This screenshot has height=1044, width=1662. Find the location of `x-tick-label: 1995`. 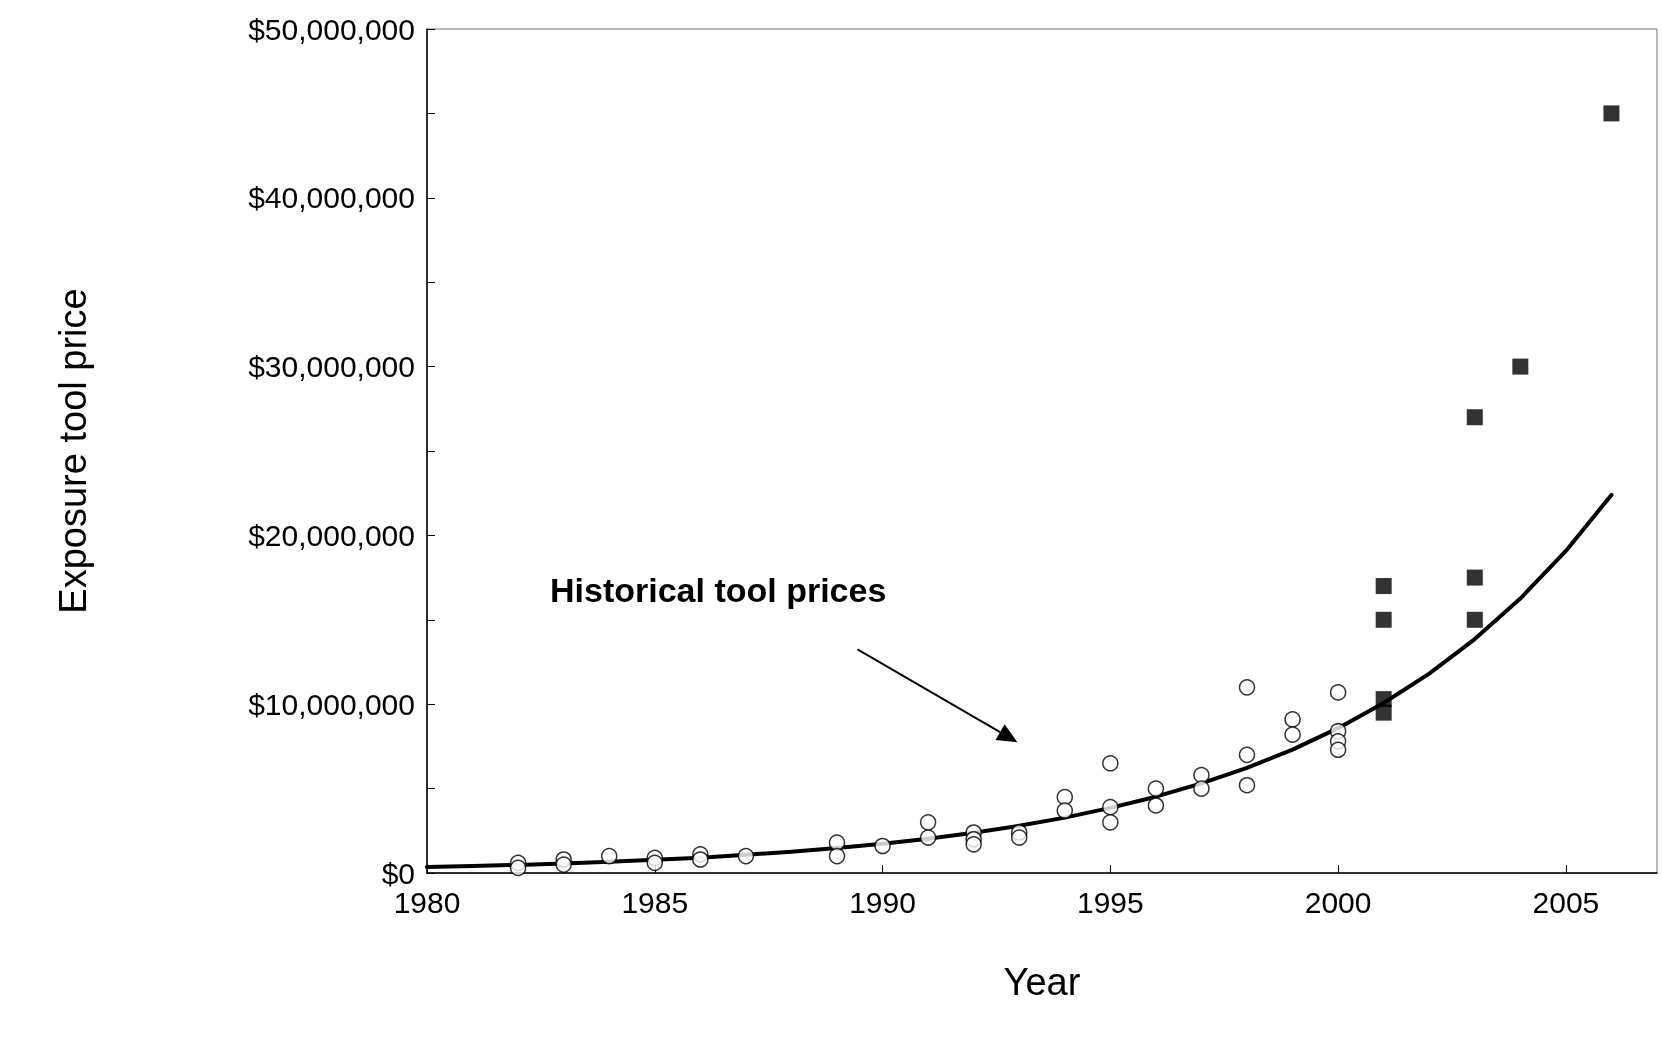

x-tick-label: 1995 is located at coordinates (1110, 902).